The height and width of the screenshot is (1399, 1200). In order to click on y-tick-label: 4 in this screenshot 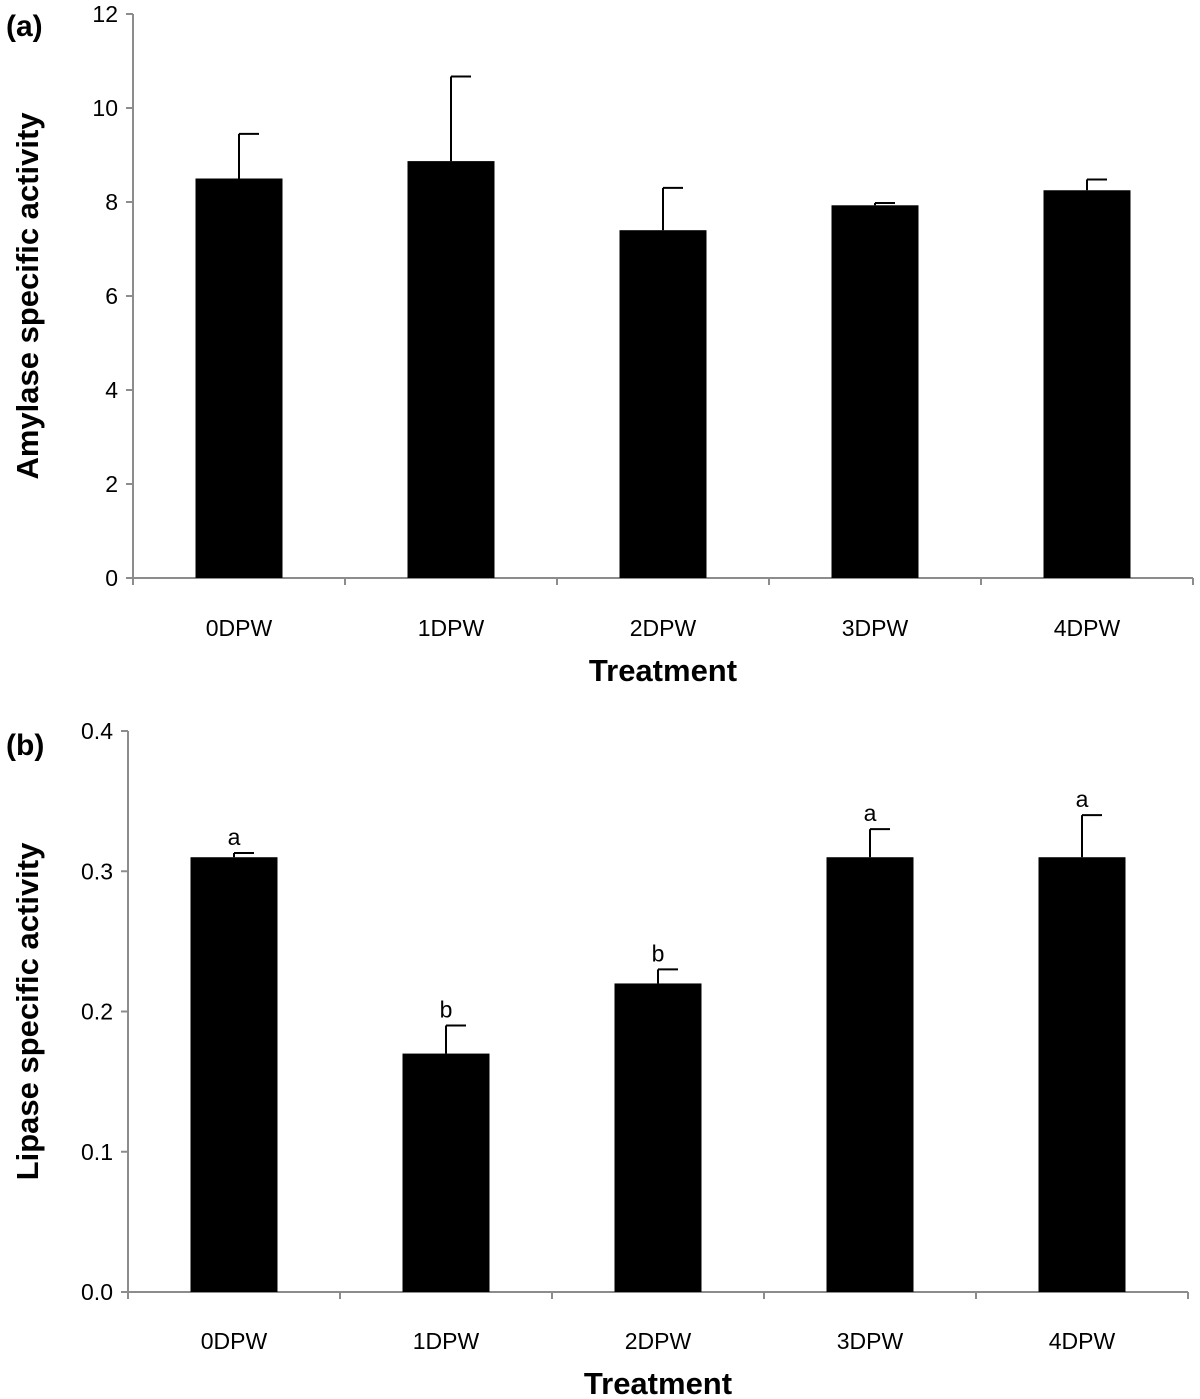, I will do `click(111, 390)`.